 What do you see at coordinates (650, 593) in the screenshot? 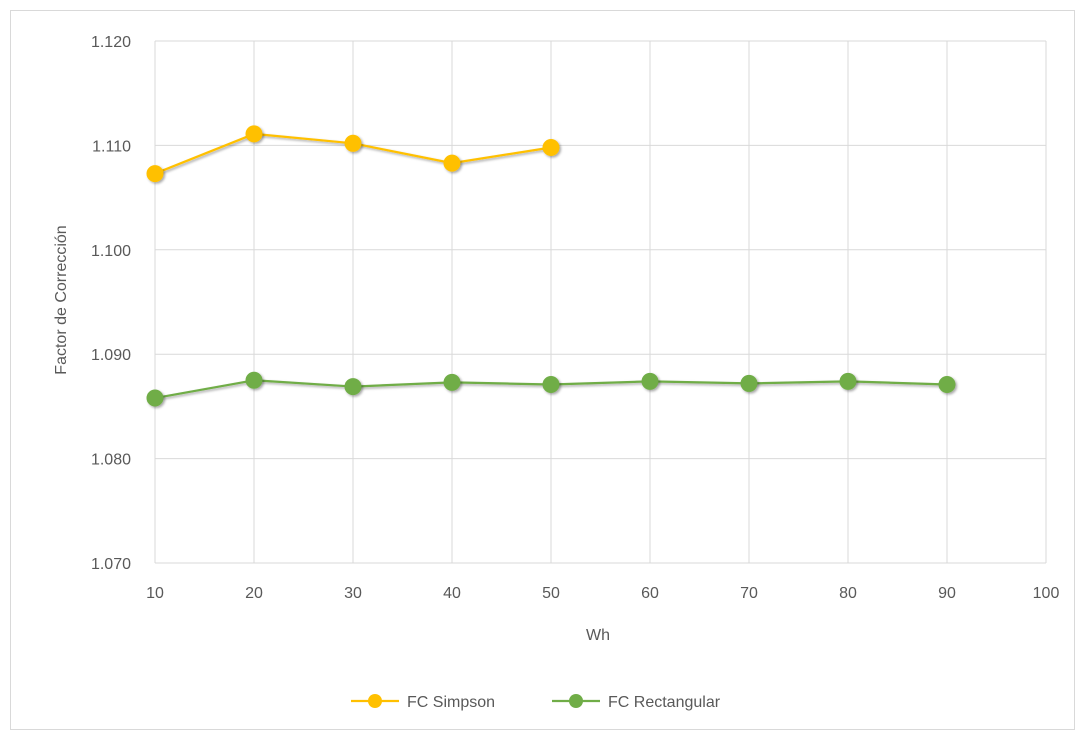
I see `x-tick-label: 60` at bounding box center [650, 593].